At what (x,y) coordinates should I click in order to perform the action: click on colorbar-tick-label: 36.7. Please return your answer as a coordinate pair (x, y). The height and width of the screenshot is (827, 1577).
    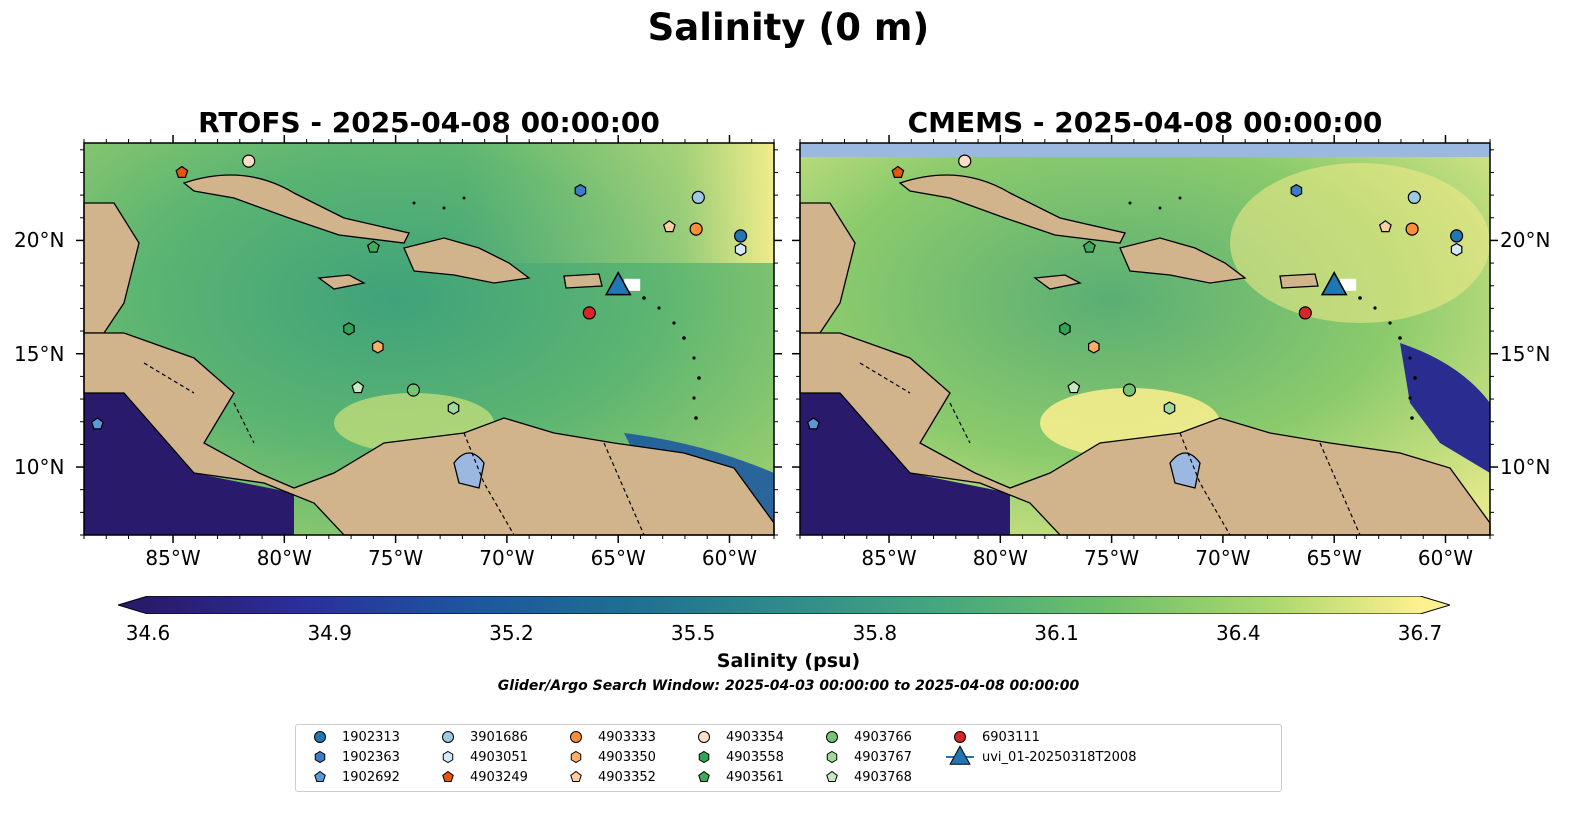
    Looking at the image, I should click on (1420, 633).